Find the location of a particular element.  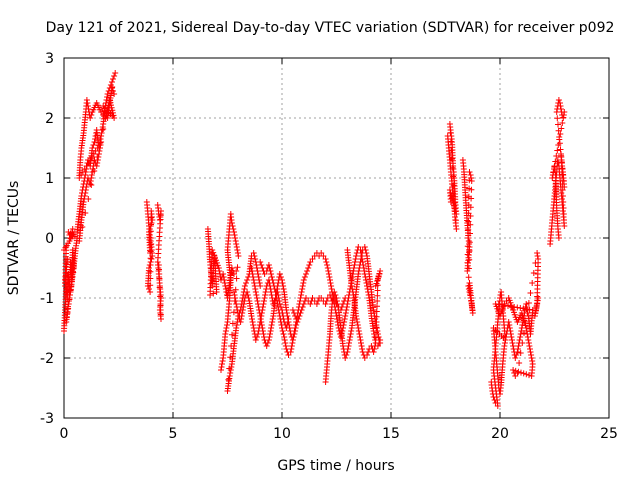

x-axis-label: GPS time / hours is located at coordinates (335, 466).